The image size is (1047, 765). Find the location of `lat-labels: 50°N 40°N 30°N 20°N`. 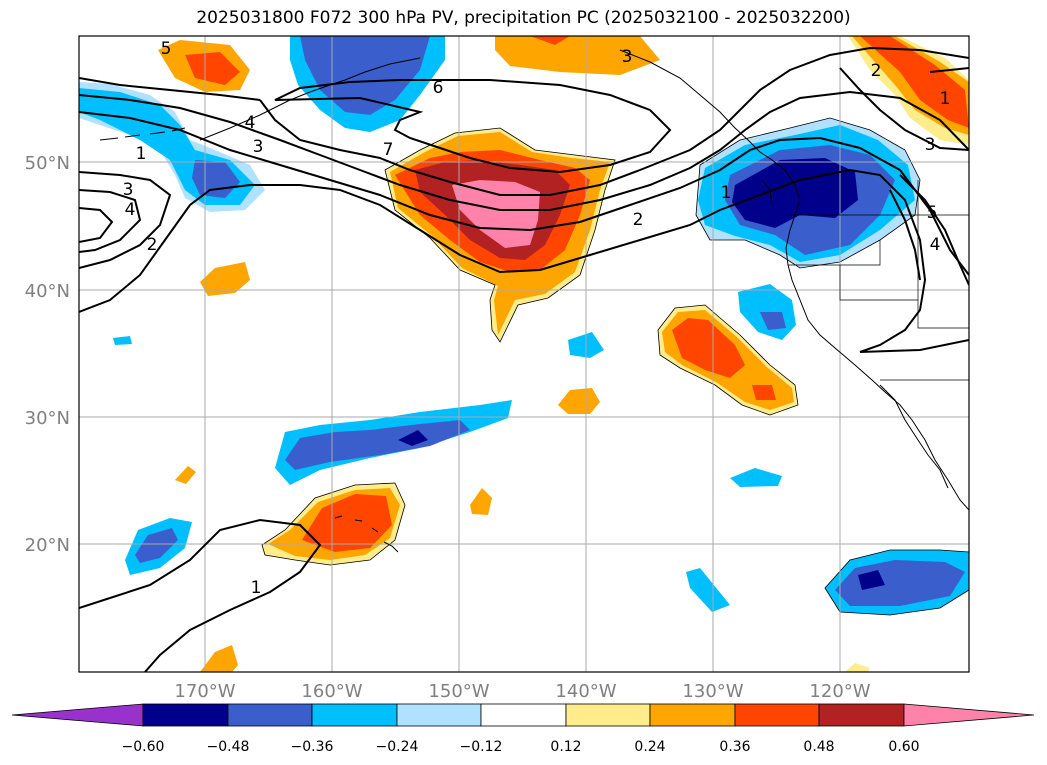

lat-labels: 50°N 40°N 30°N 20°N is located at coordinates (47, 354).